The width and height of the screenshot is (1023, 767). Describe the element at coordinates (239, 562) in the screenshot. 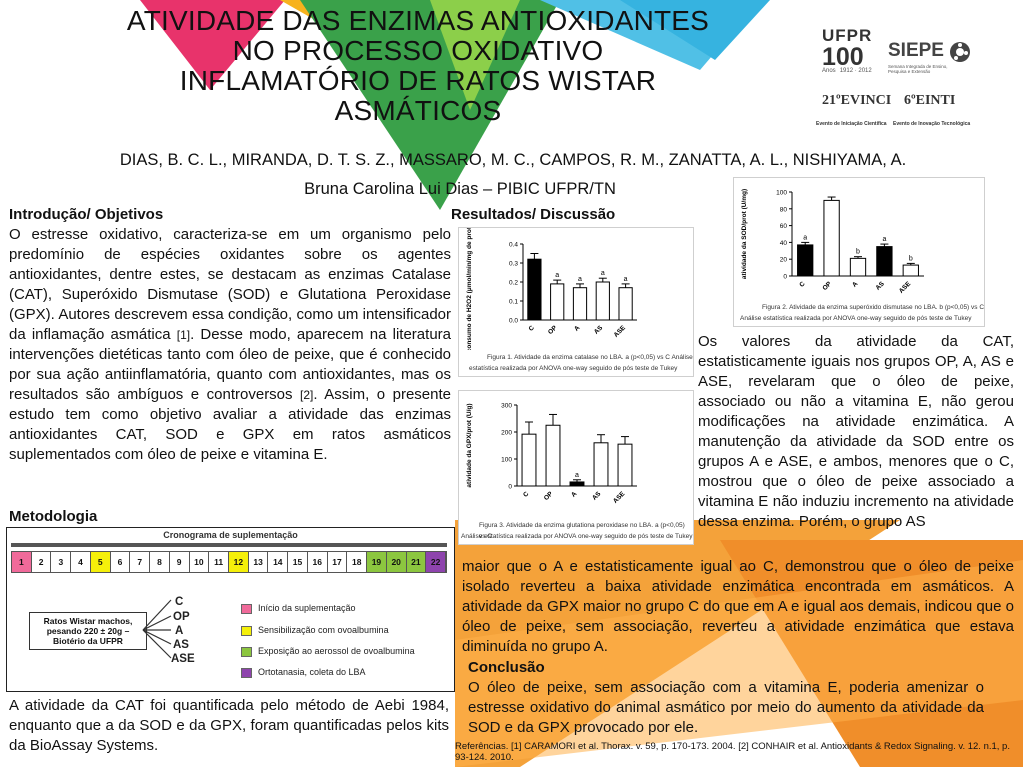

I see `timeline-day: 12` at that location.